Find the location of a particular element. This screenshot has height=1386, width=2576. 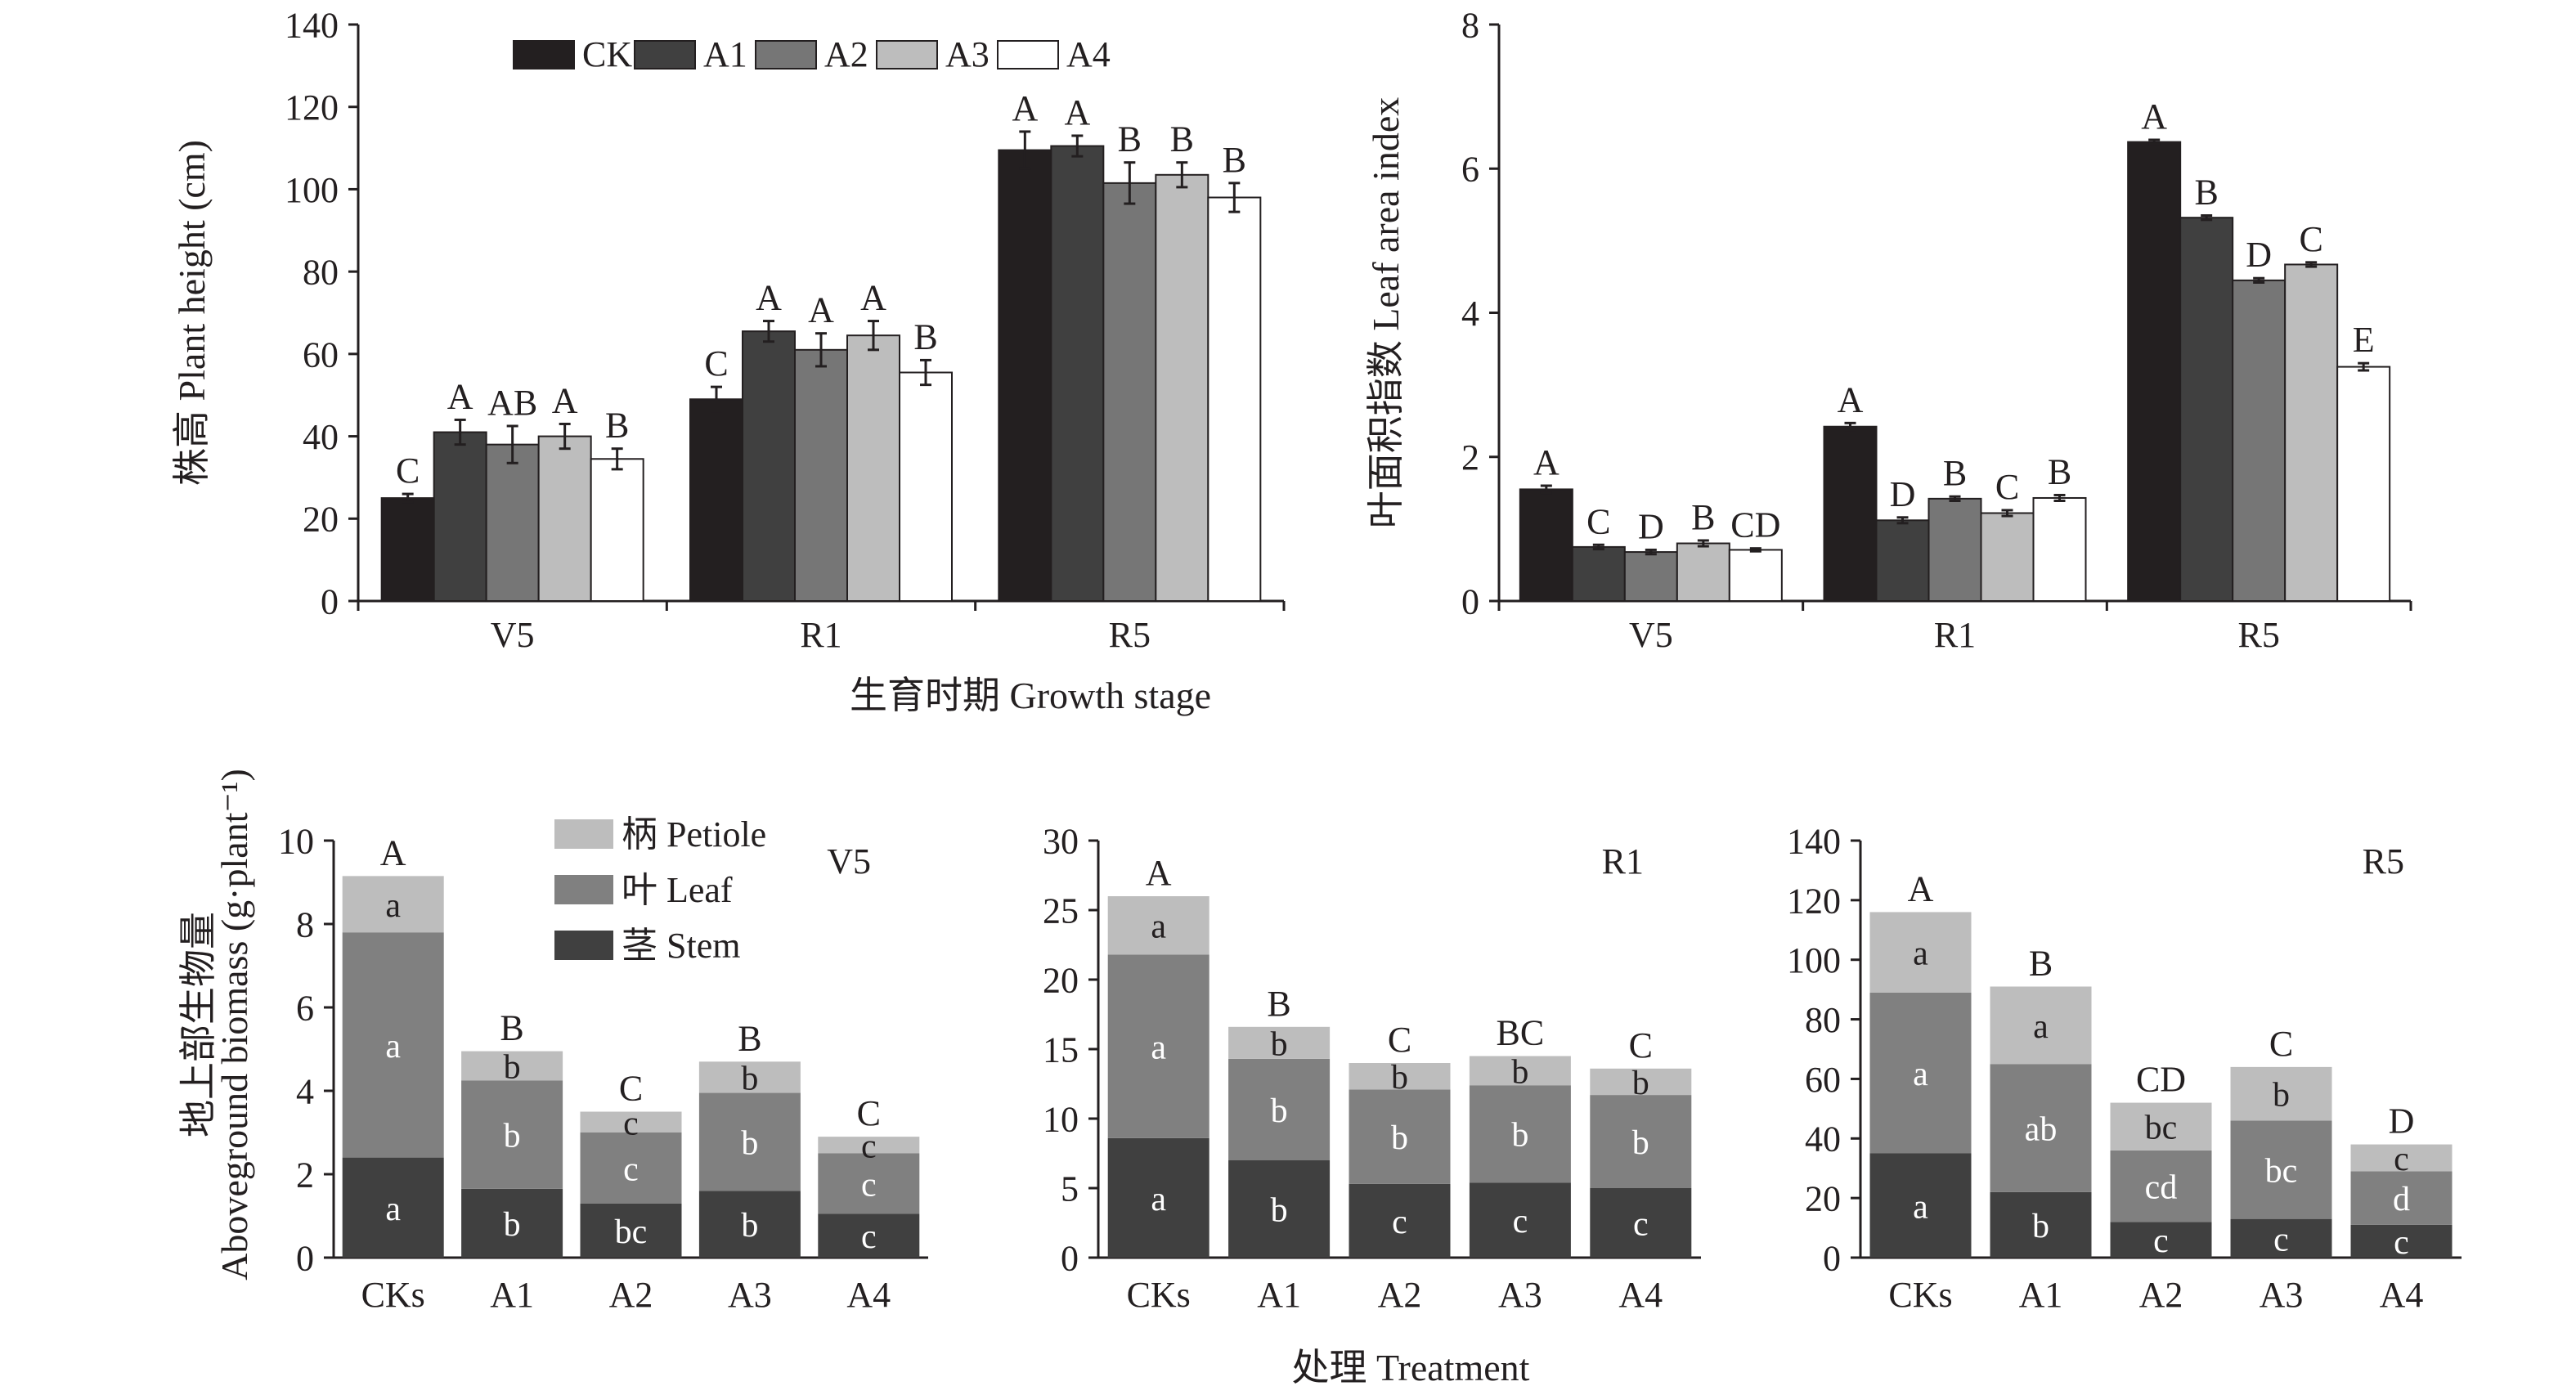

segment-letter: bc is located at coordinates (2161, 1128).